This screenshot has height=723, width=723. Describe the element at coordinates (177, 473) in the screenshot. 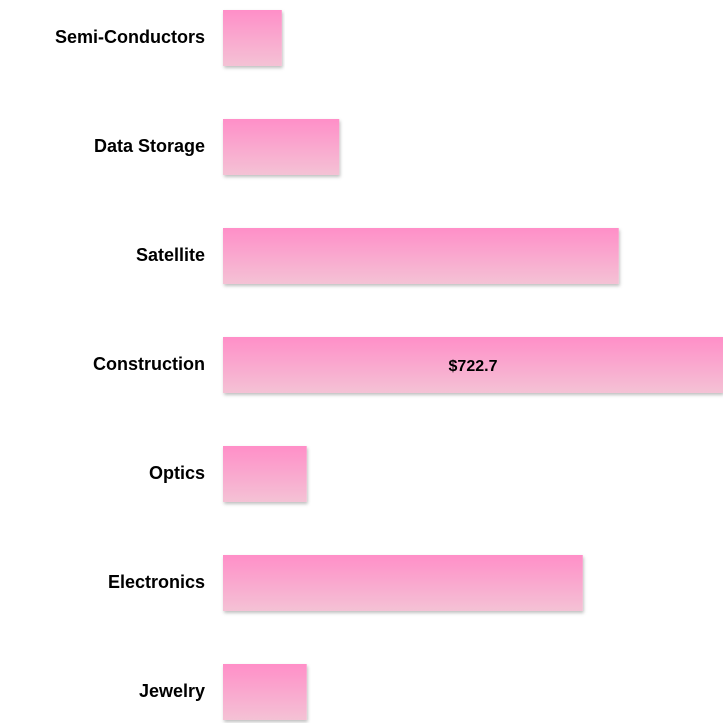

I see `category-label: Optics` at that location.